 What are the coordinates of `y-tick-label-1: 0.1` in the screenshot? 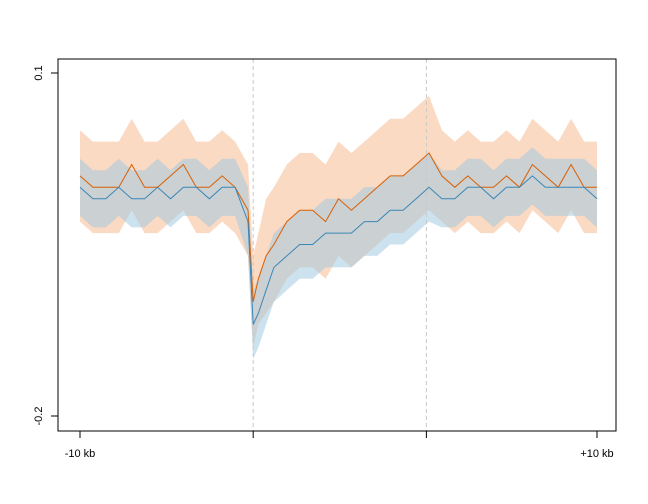 It's located at (39, 72).